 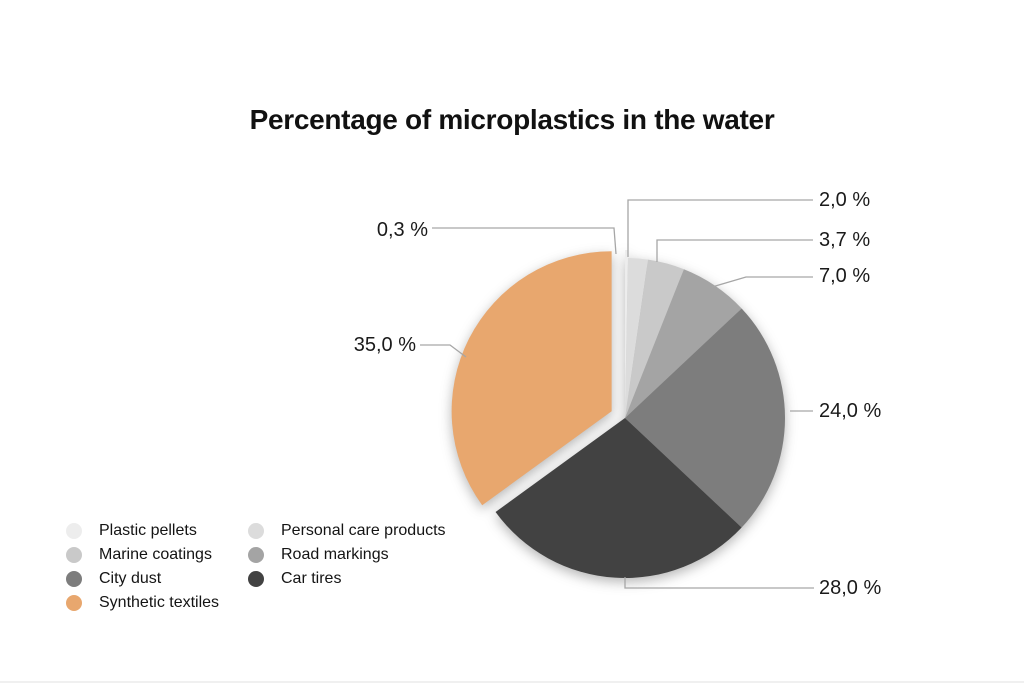 What do you see at coordinates (531, 378) in the screenshot?
I see `pie-slice-synthetic-textiles` at bounding box center [531, 378].